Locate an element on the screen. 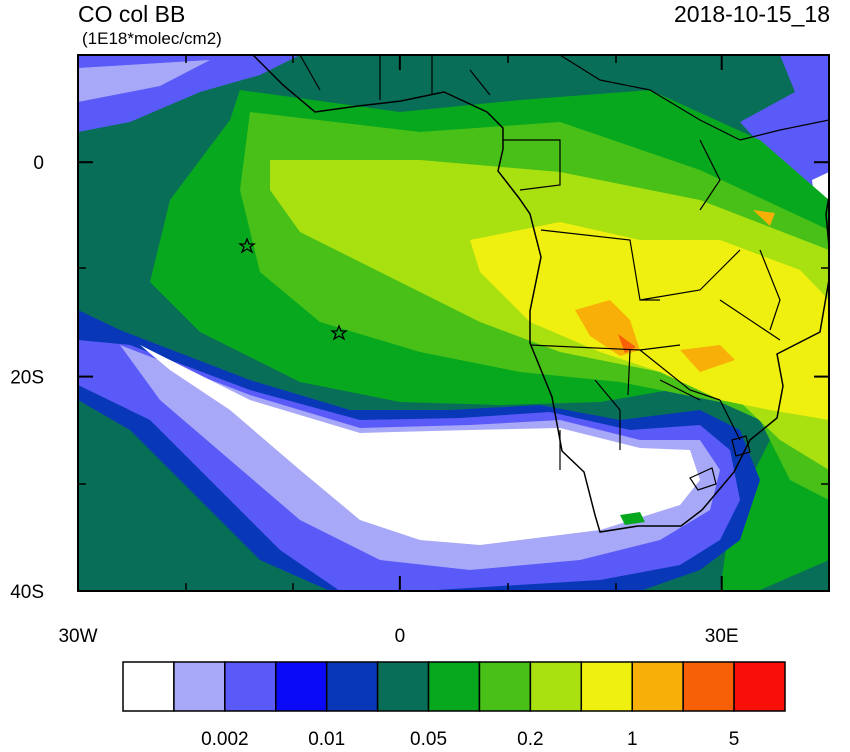  colorbar-label: 0.002 is located at coordinates (225, 738).